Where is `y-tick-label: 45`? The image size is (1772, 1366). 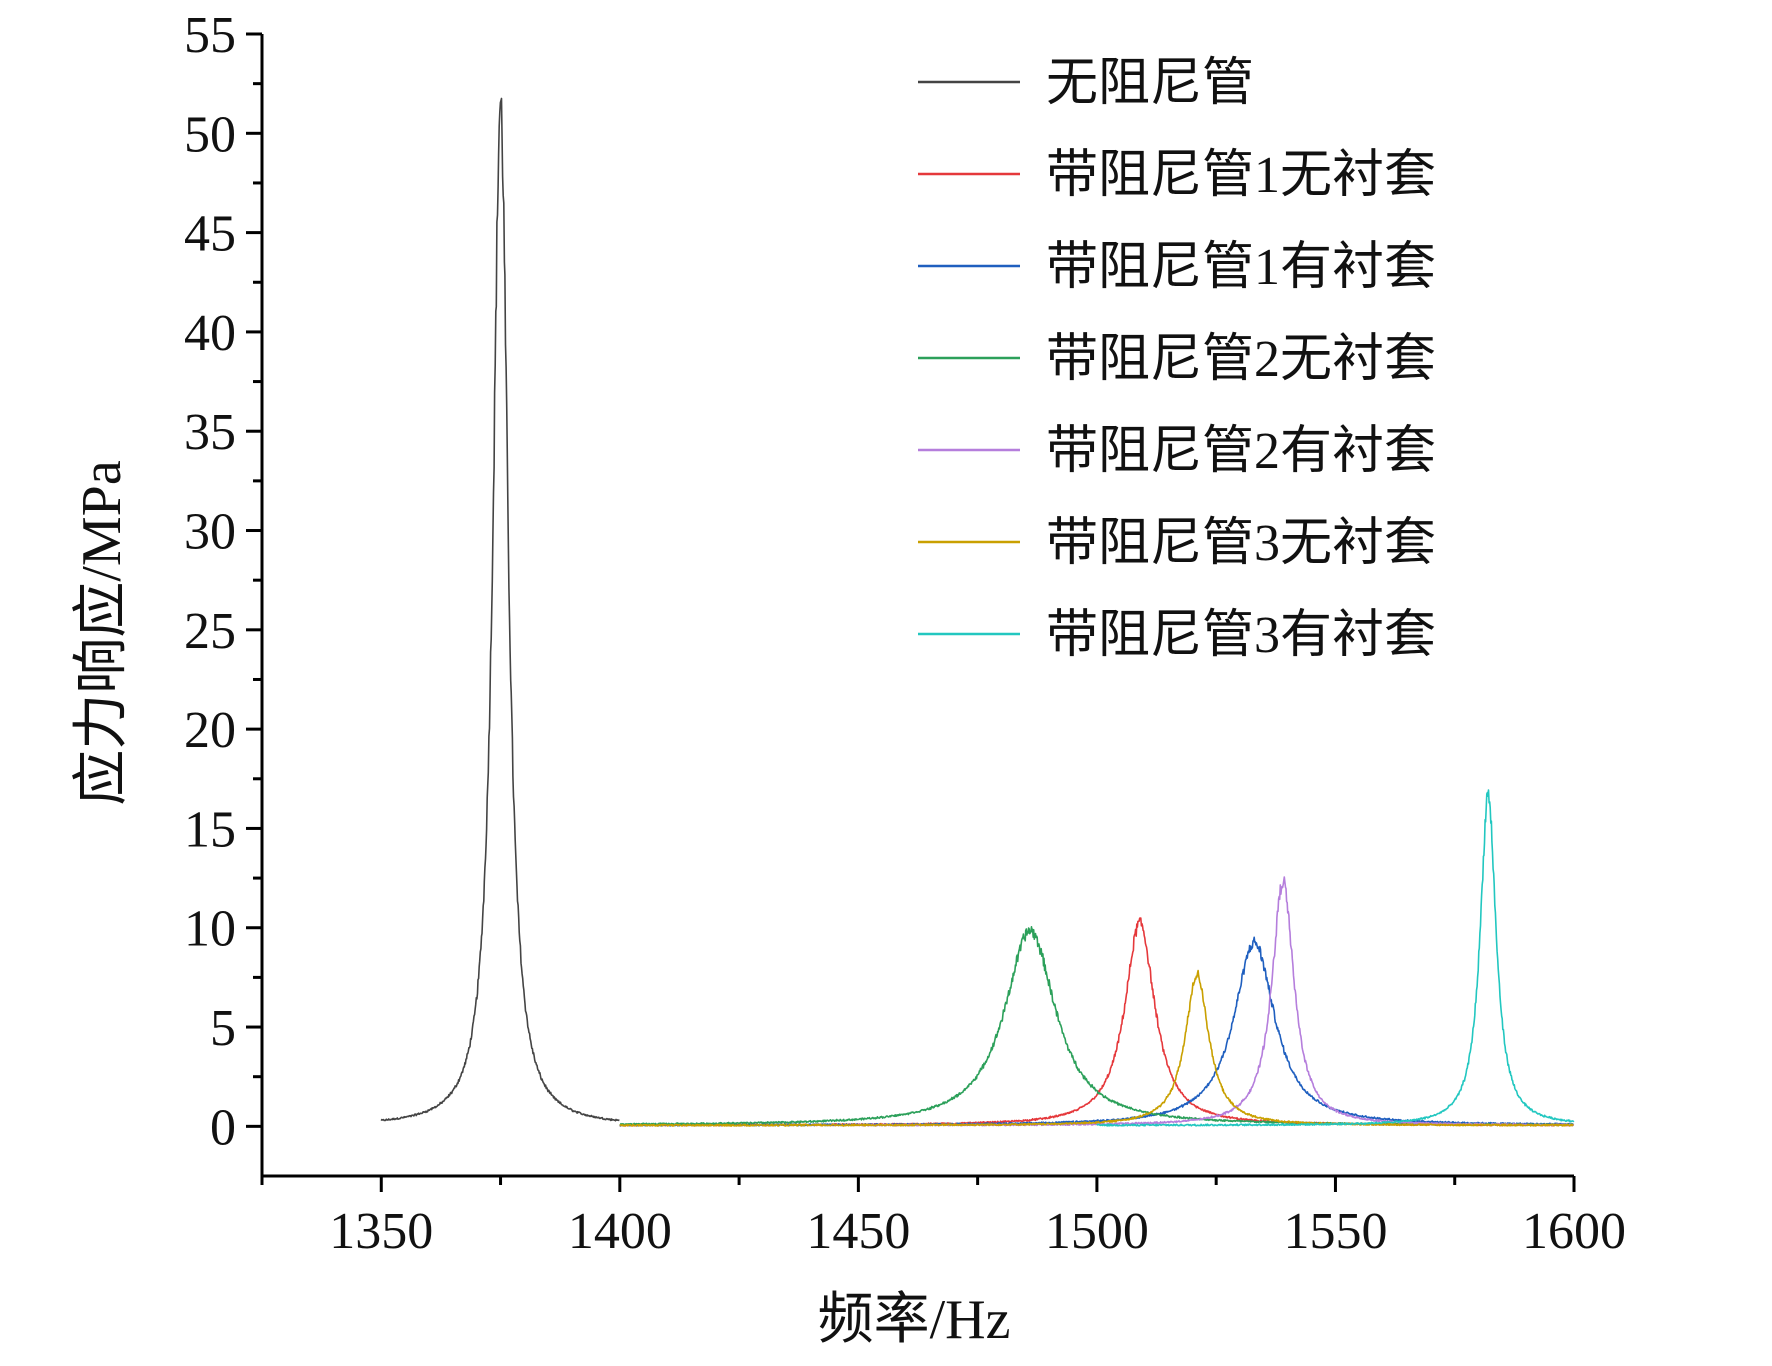
y-tick-label: 45 is located at coordinates (210, 234).